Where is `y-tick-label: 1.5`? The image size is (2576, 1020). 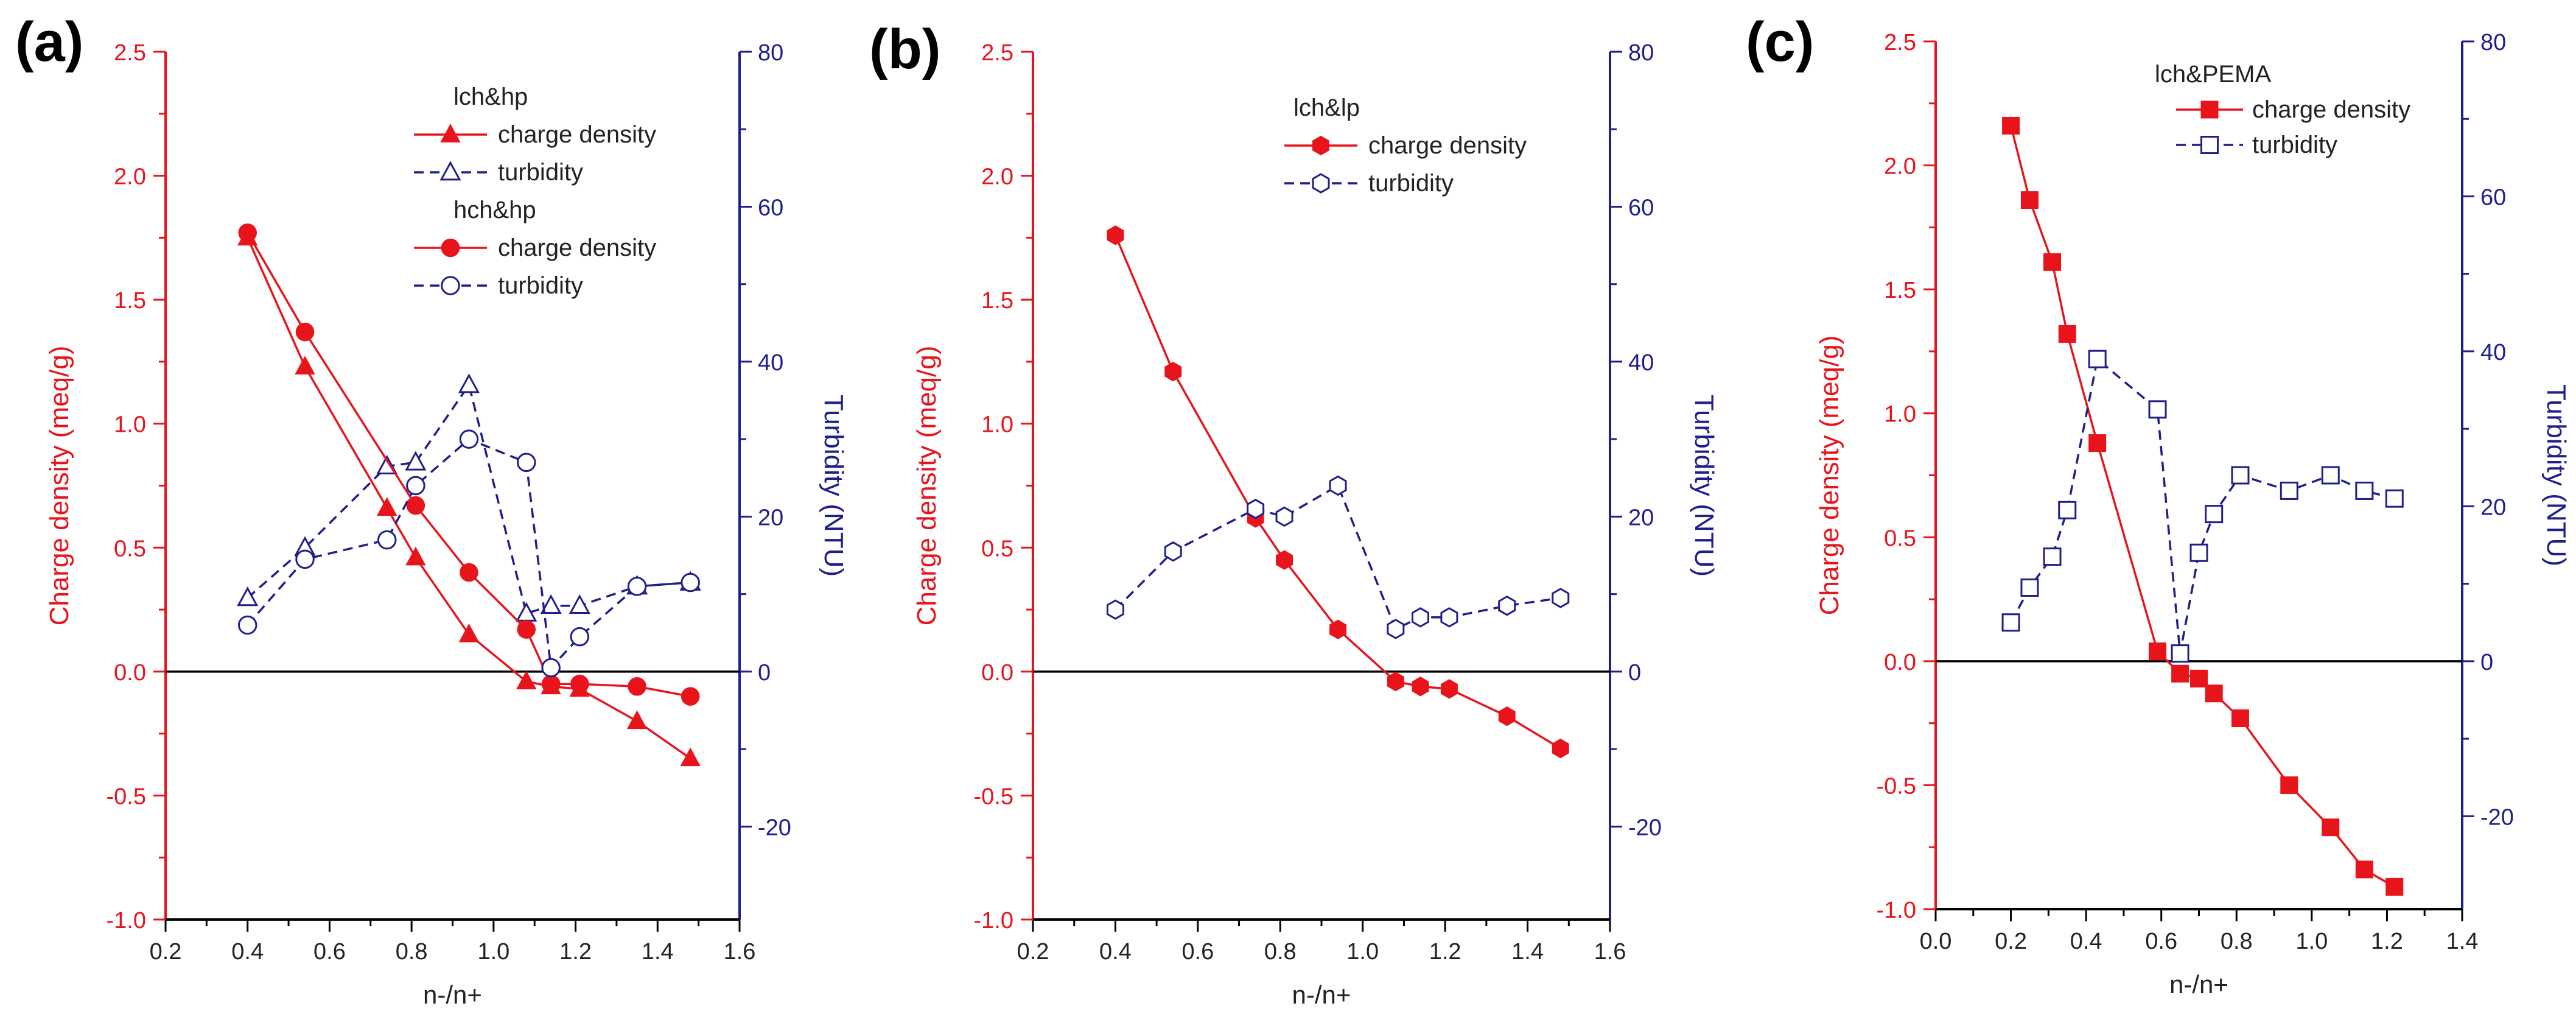 y-tick-label: 1.5 is located at coordinates (1900, 290).